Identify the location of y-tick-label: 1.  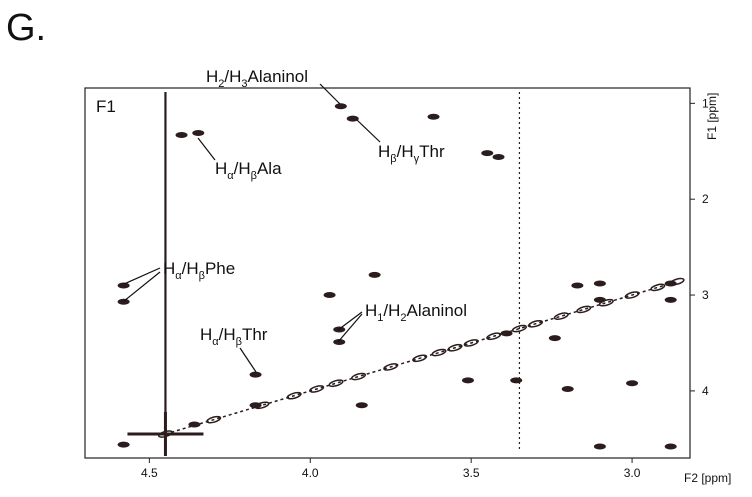
(705, 103).